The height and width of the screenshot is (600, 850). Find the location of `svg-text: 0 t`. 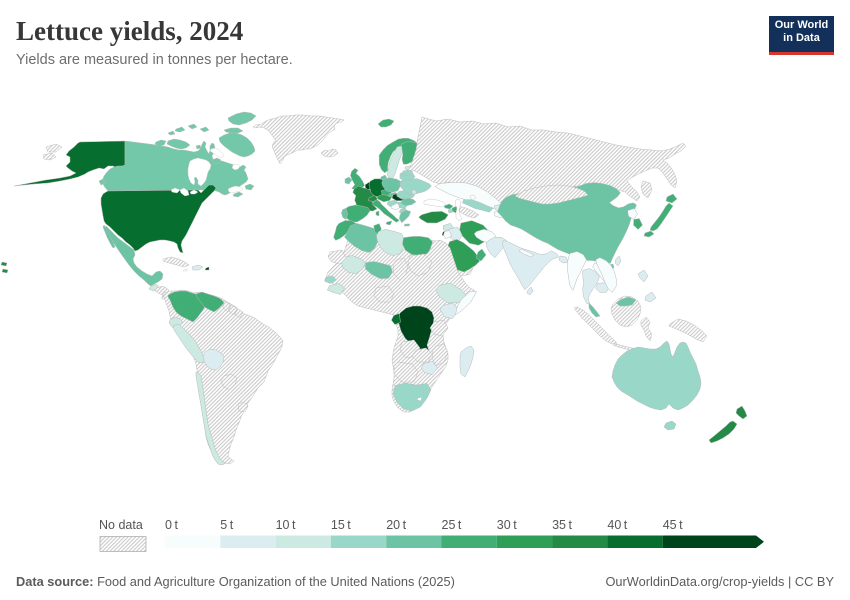

svg-text: 0 t is located at coordinates (171, 525).